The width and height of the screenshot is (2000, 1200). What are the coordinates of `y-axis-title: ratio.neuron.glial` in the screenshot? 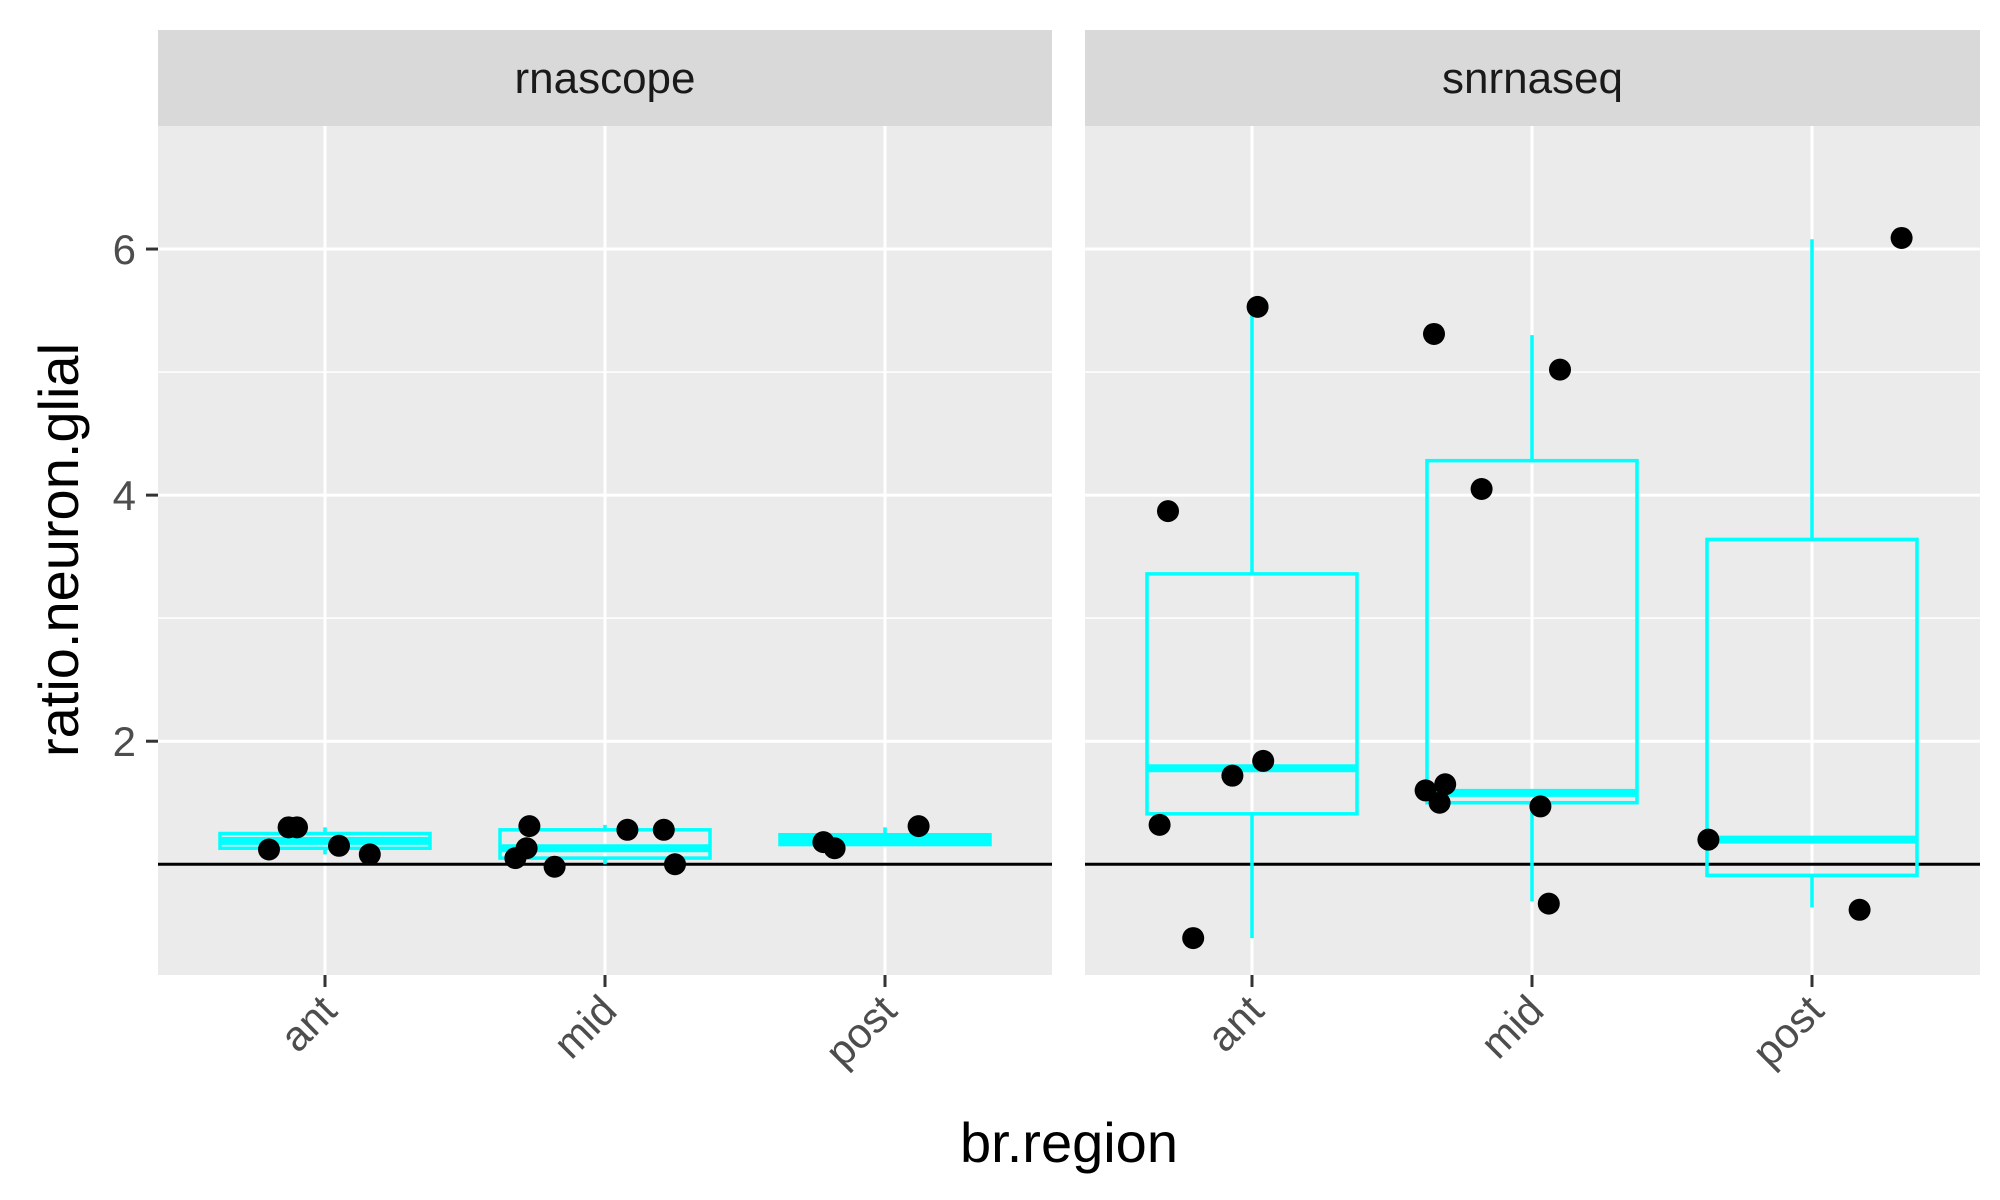 It's located at (58, 550).